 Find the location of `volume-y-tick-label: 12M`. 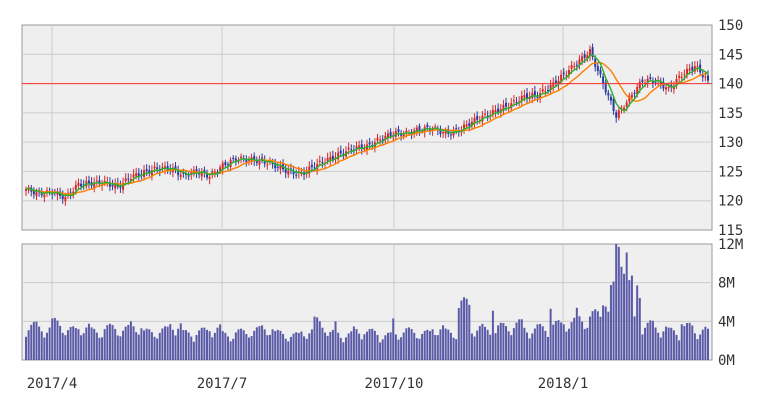

volume-y-tick-label: 12M is located at coordinates (730, 245).